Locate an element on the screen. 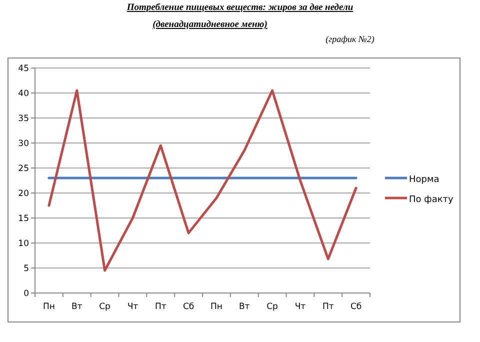 Image resolution: width=480 pixels, height=342 pixels. y-tick-label: 25 is located at coordinates (23, 169).